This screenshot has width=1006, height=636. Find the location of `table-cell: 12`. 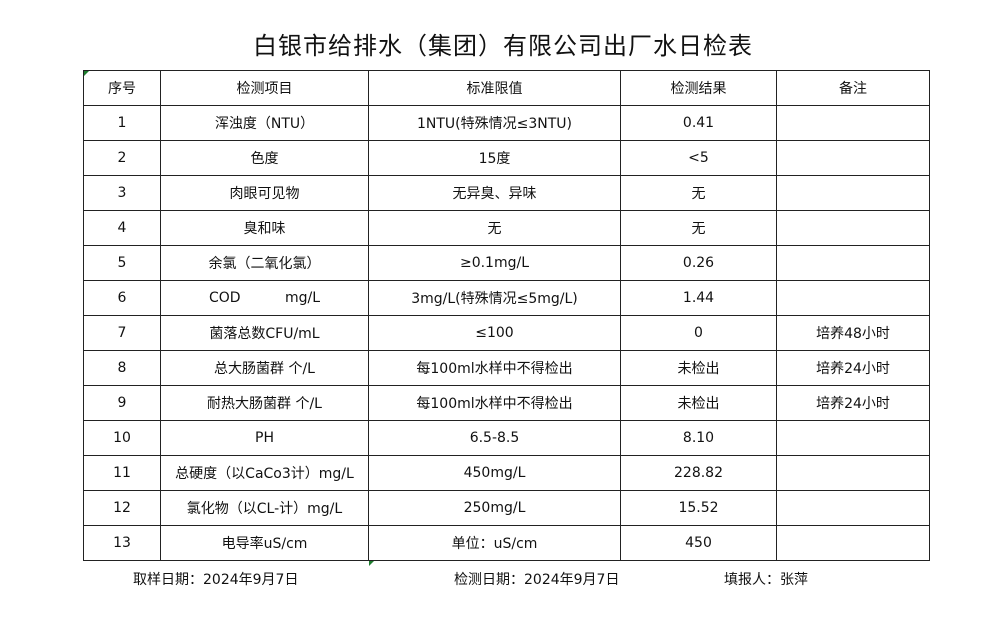

table-cell: 12 is located at coordinates (122, 508).